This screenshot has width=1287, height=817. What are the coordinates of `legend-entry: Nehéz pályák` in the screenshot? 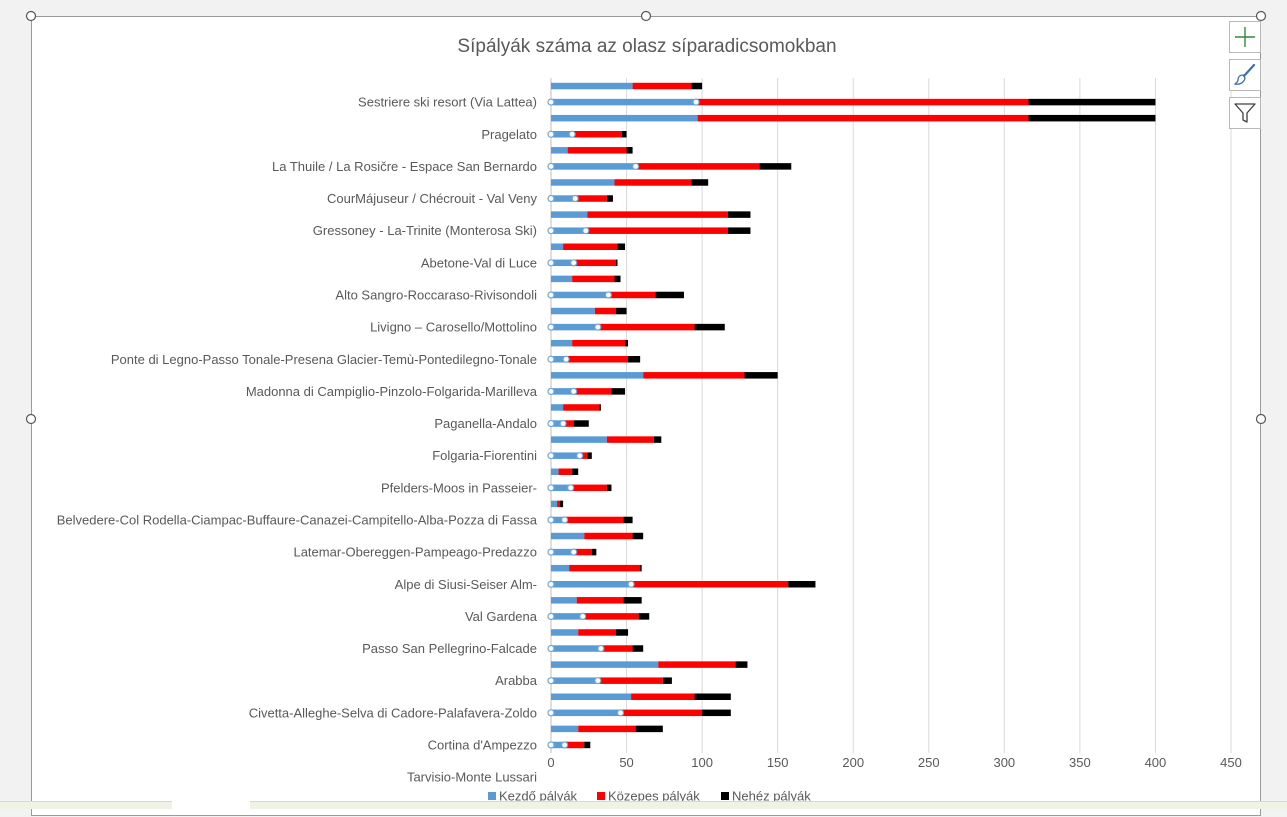 It's located at (771, 796).